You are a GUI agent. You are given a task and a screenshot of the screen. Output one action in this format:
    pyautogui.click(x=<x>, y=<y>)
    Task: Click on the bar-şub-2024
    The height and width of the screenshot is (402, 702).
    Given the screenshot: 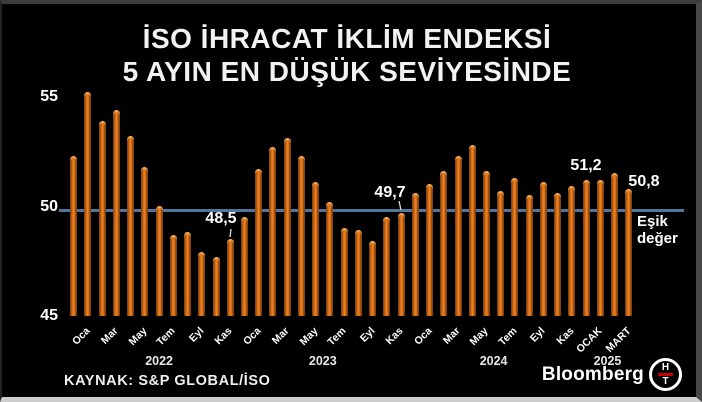 What is the action you would take?
    pyautogui.click(x=444, y=243)
    